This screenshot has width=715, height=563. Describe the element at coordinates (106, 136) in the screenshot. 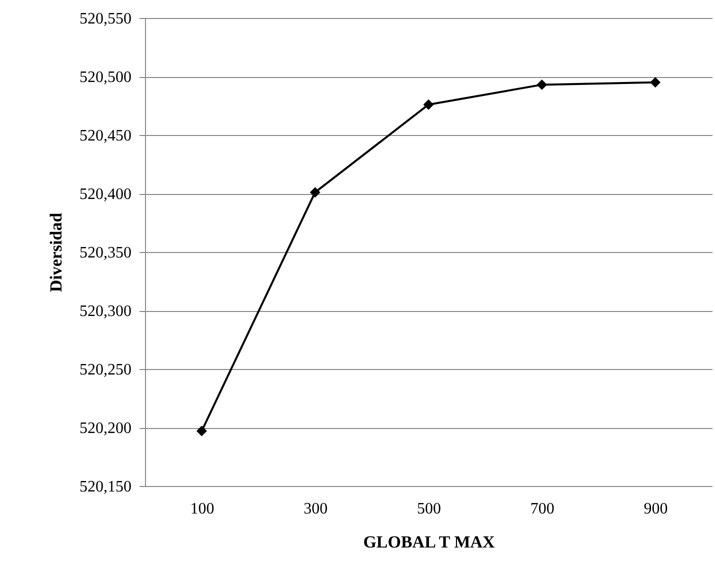

I see `y-tick-label: 520,450` at that location.